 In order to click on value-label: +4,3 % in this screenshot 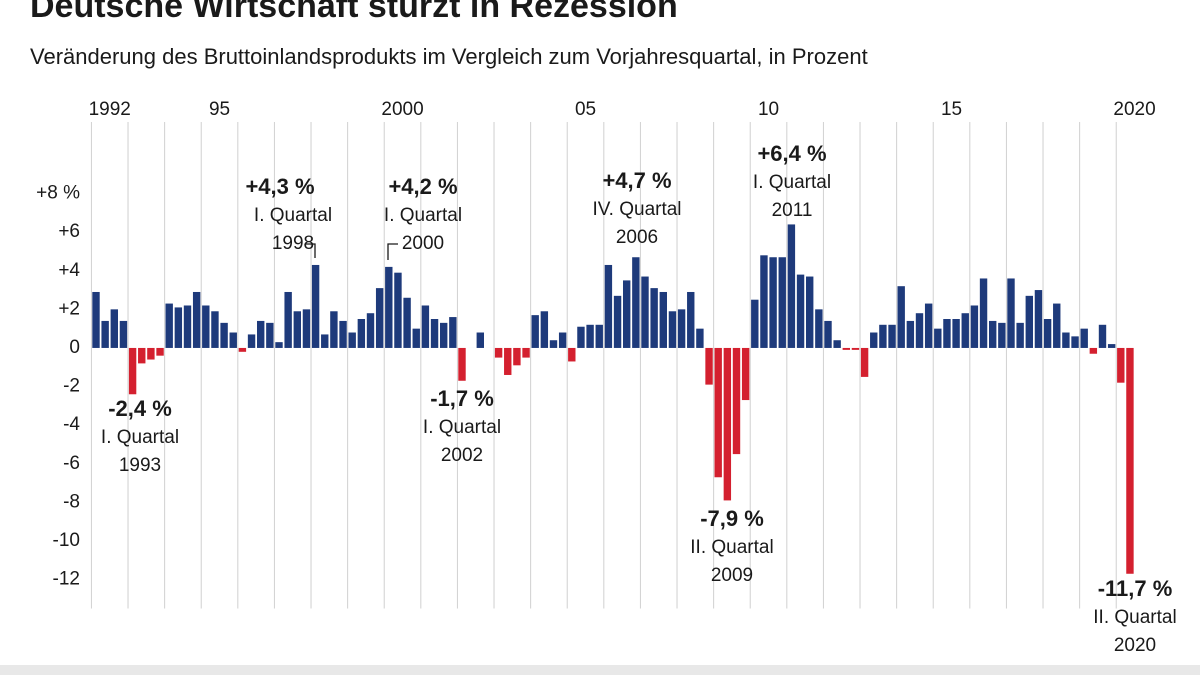, I will do `click(279, 186)`.